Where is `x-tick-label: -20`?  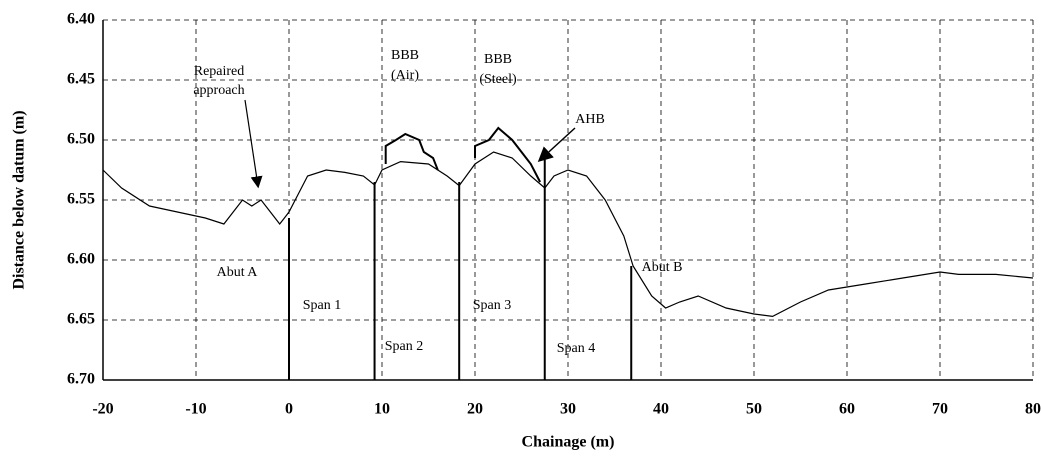 x-tick-label: -20 is located at coordinates (102, 409).